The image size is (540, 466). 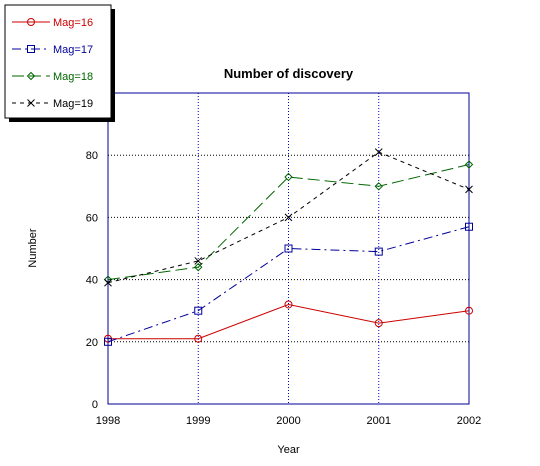 I want to click on x-tick-label: 1998, so click(x=108, y=421).